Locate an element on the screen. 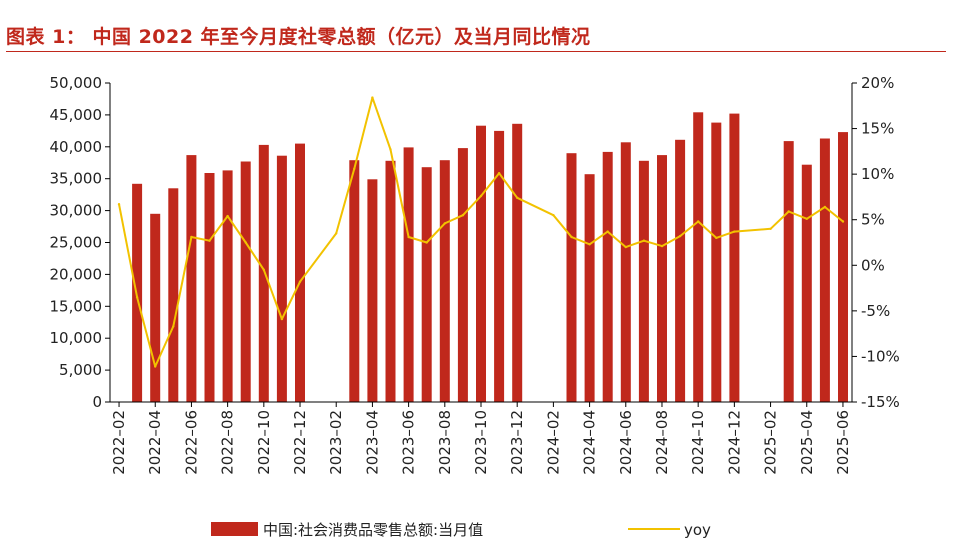 This screenshot has height=546, width=966. right-tick-label: 15% is located at coordinates (877, 129).